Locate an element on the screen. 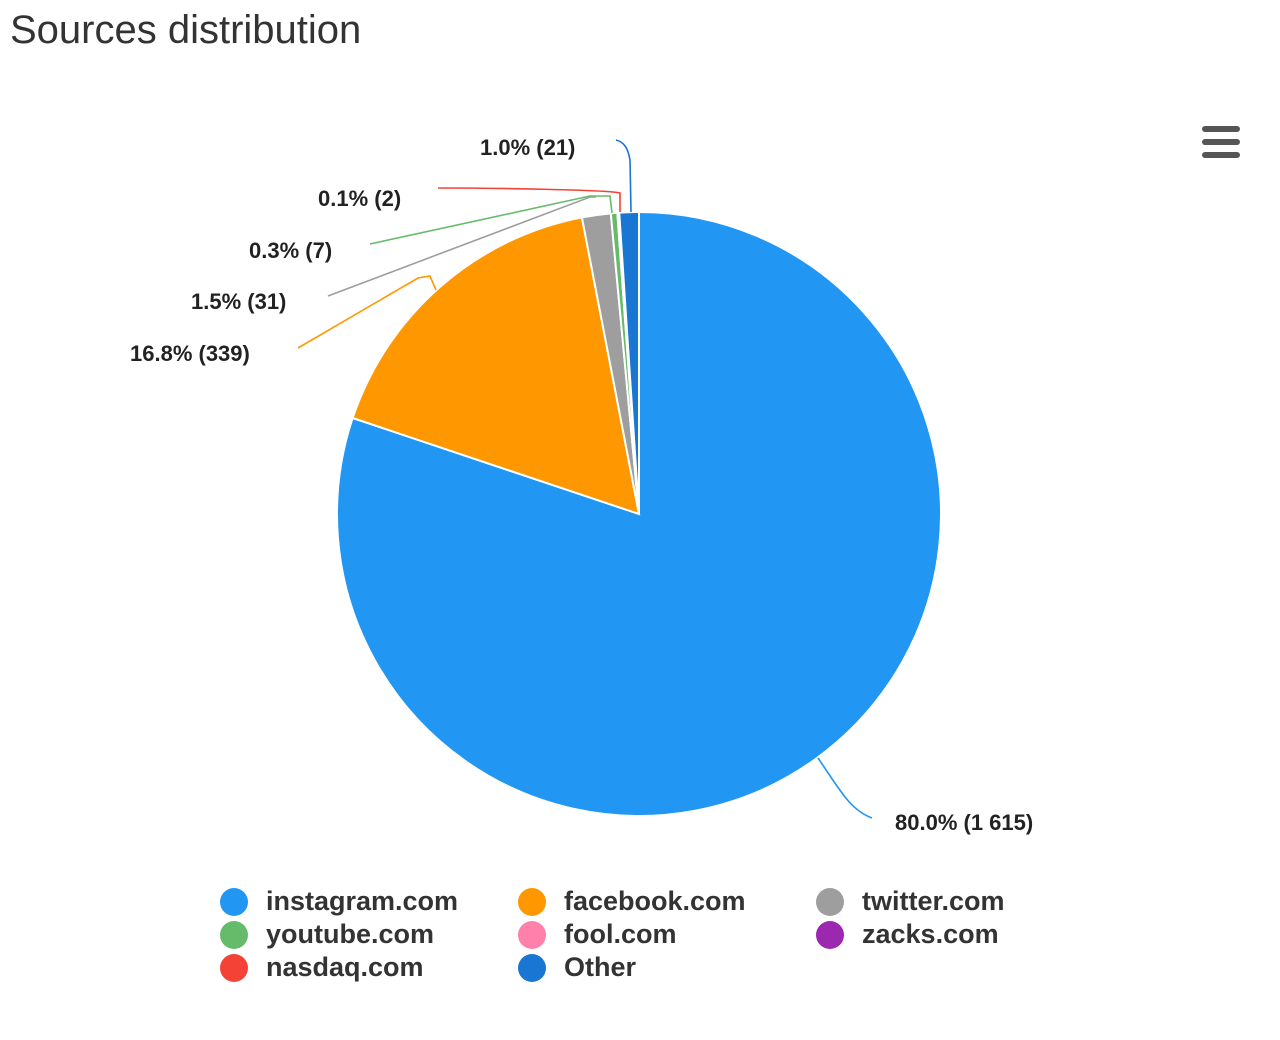  data-label-other: 1.0% (21) is located at coordinates (527, 147).